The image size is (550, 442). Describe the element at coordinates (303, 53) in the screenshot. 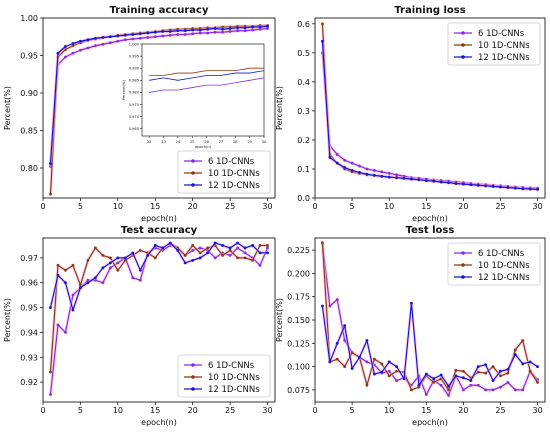

I see `y-tick-label: 0.5` at that location.